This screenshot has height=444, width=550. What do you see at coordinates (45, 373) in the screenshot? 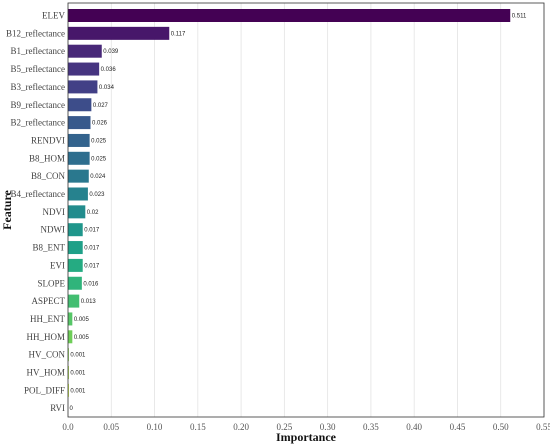
I see `category-label: HV_HOM` at bounding box center [45, 373].